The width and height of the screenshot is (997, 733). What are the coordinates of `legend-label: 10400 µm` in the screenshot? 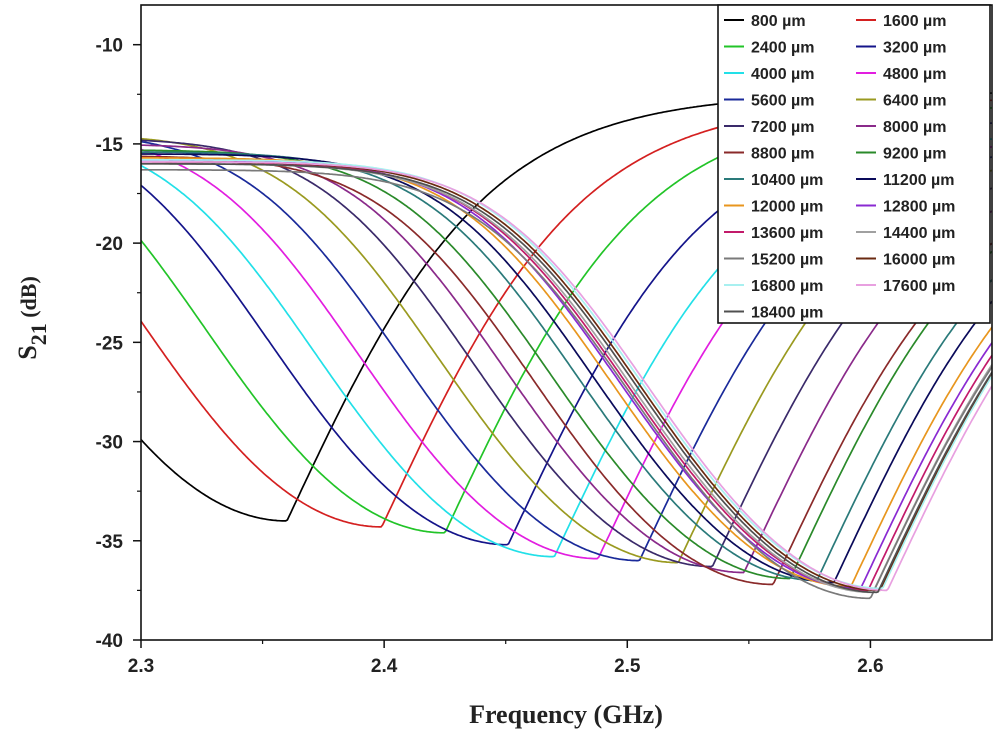 It's located at (787, 180).